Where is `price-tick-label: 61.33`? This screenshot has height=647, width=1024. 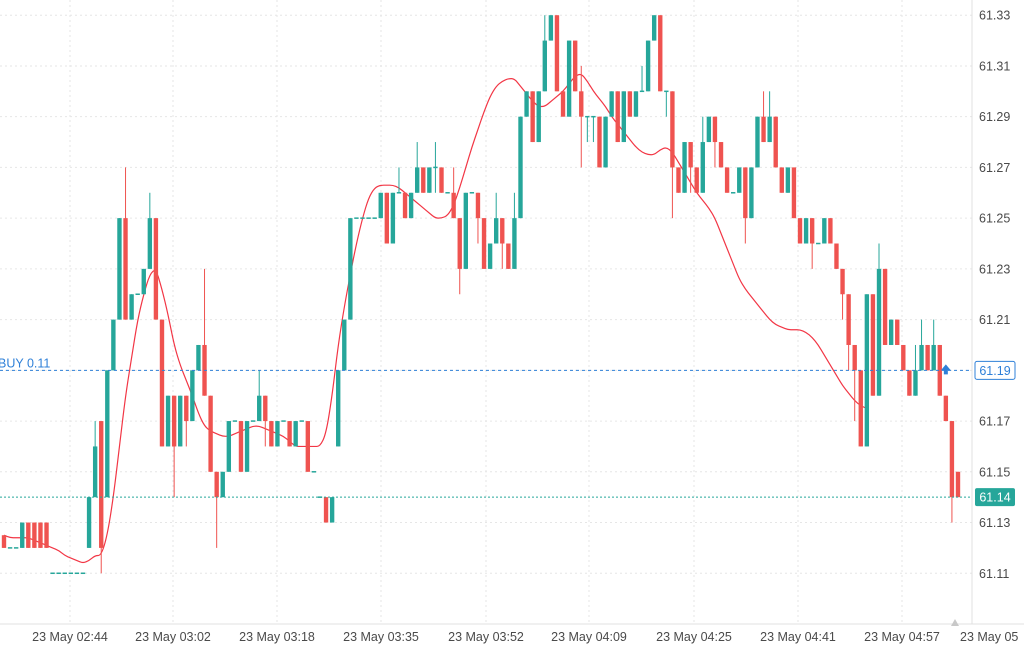
price-tick-label: 61.33 is located at coordinates (994, 16).